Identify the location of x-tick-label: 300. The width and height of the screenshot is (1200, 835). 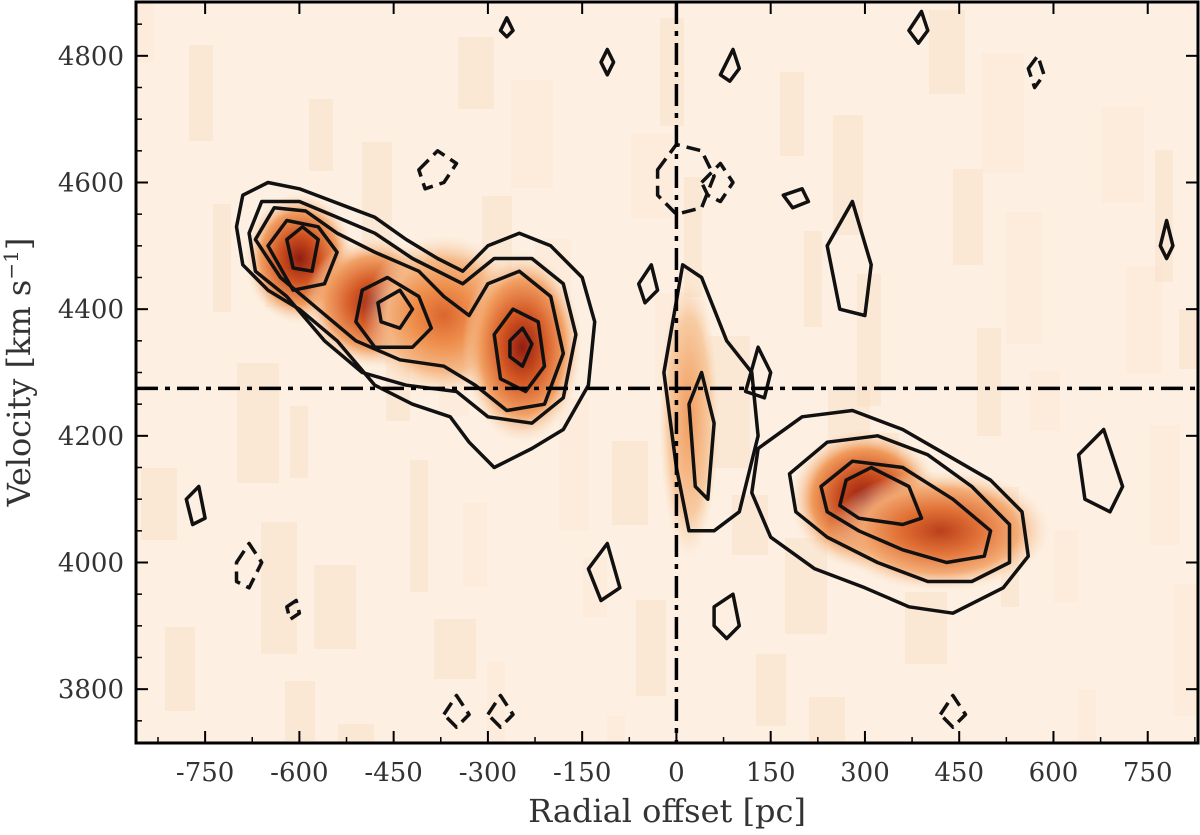
(865, 773).